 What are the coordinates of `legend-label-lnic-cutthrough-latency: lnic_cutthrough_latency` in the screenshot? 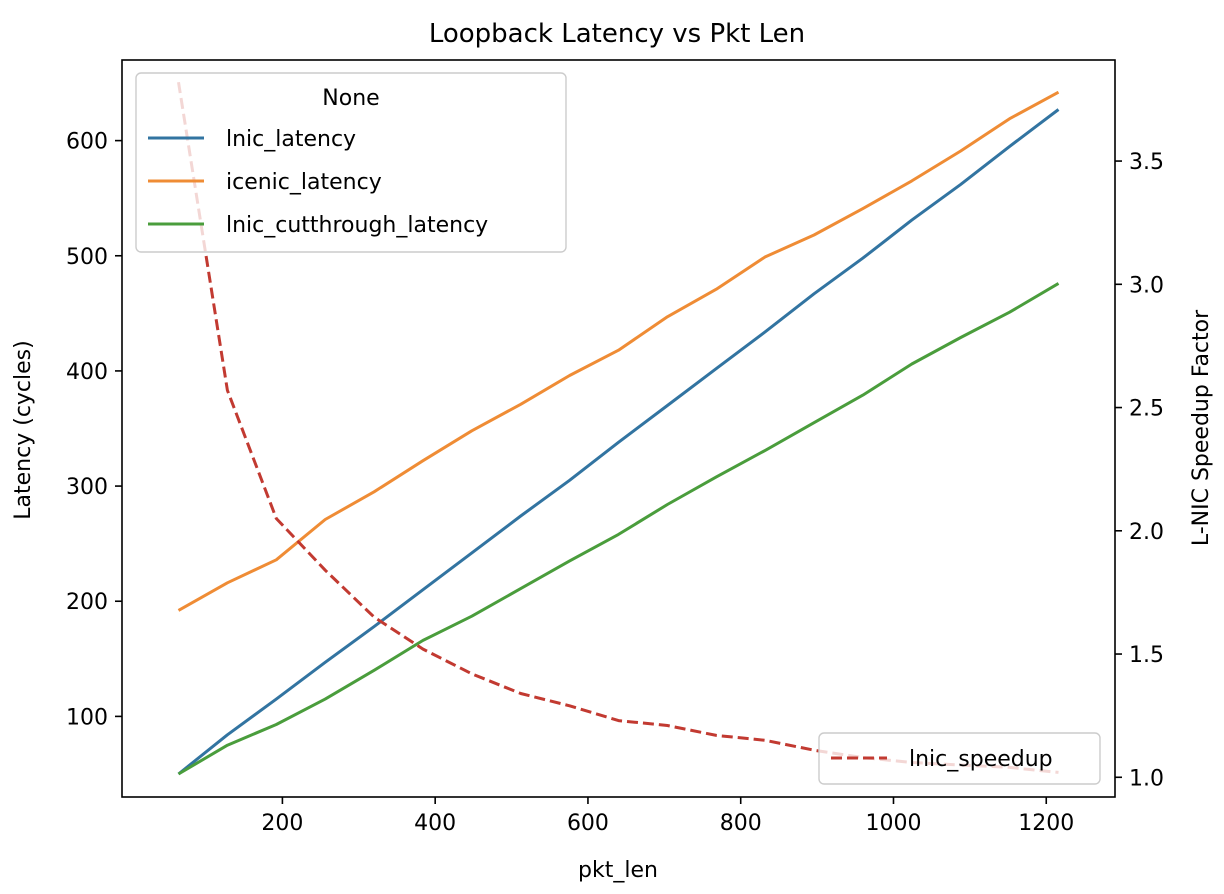 It's located at (357, 225).